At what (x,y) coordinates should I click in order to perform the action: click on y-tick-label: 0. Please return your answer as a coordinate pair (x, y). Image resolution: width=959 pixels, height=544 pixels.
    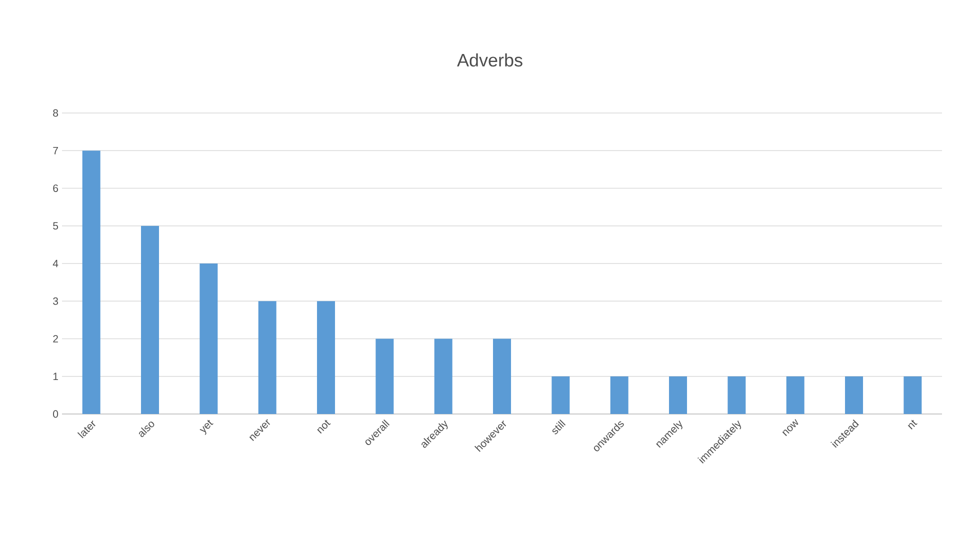
    Looking at the image, I should click on (55, 414).